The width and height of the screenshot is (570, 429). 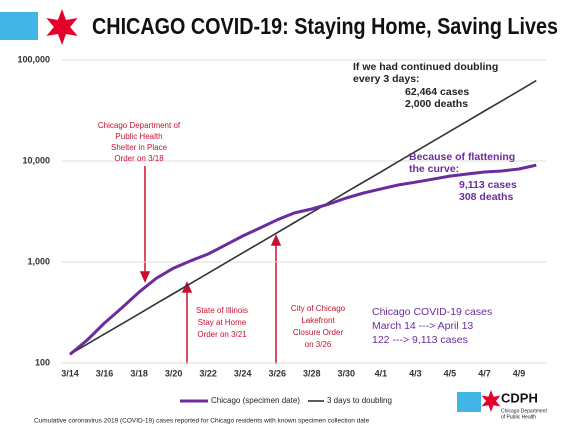 What do you see at coordinates (138, 136) in the screenshot?
I see `annotation: Public Health` at bounding box center [138, 136].